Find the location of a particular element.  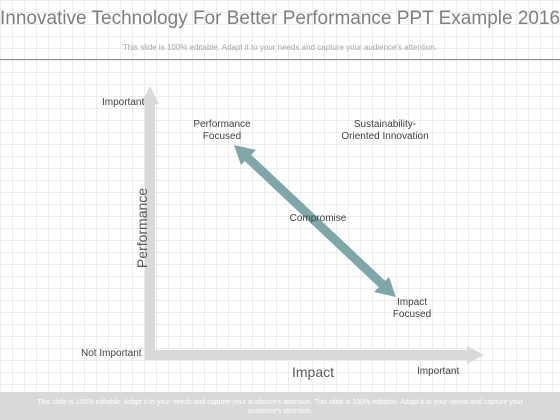

quadrant-impact-focused: Impact Focused is located at coordinates (412, 308).